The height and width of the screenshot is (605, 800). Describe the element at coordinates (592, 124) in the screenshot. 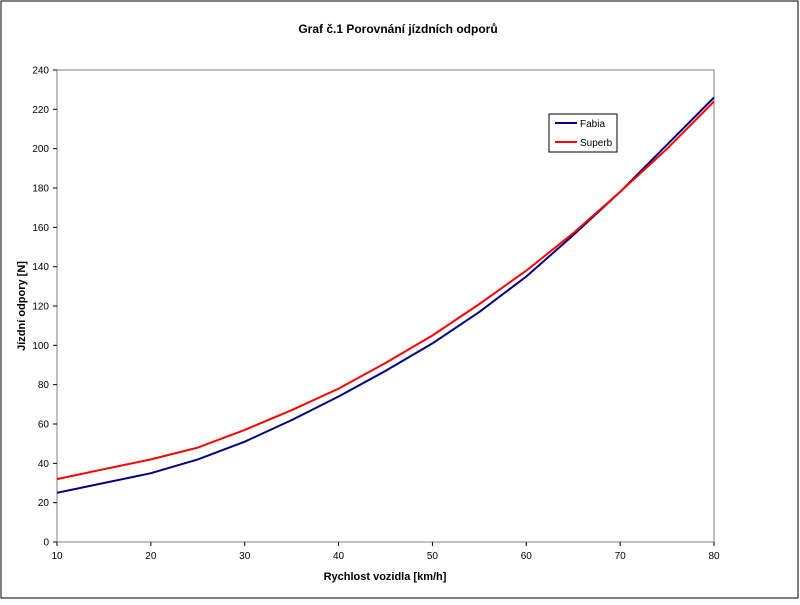

I see `legend-label-fabia: Fabia` at that location.